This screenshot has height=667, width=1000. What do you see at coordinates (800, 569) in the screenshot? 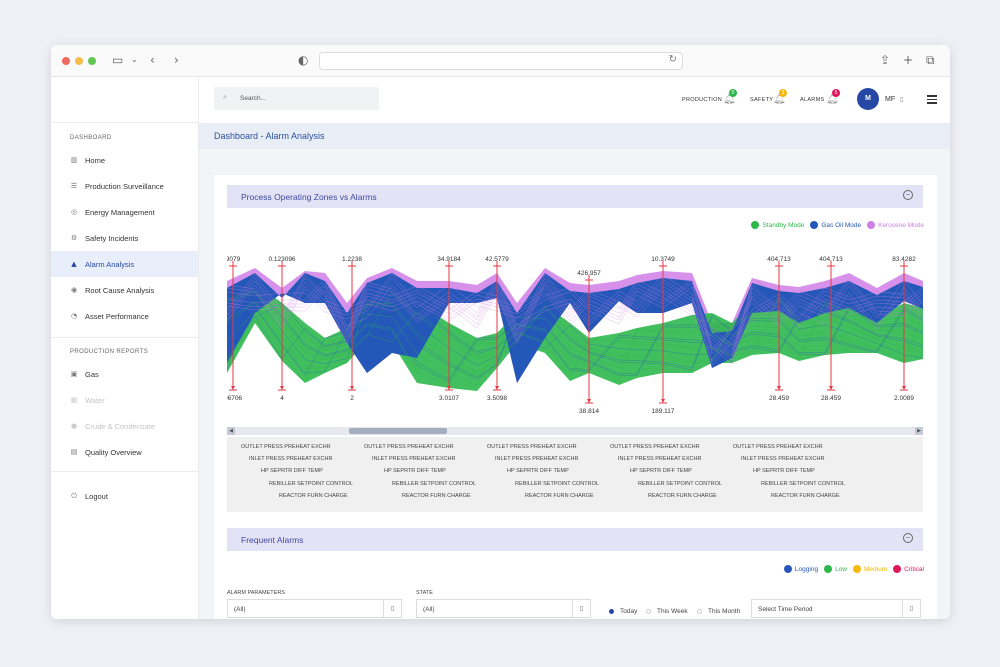
I see `legend-item-logging: Logging` at bounding box center [800, 569].